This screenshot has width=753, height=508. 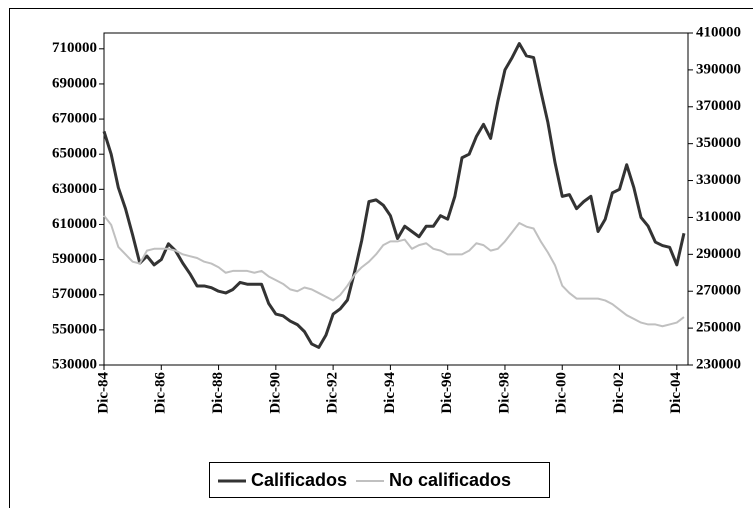 What do you see at coordinates (74, 329) in the screenshot?
I see `y-tick-label: 550000` at bounding box center [74, 329].